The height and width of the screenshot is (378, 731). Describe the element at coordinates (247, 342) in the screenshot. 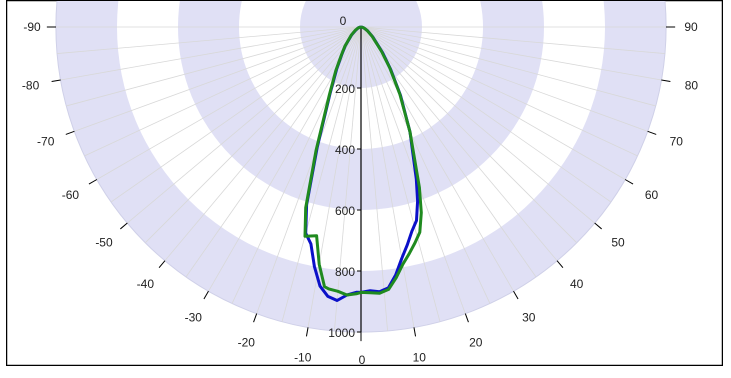

I see `angle-tick-label: -20` at that location.